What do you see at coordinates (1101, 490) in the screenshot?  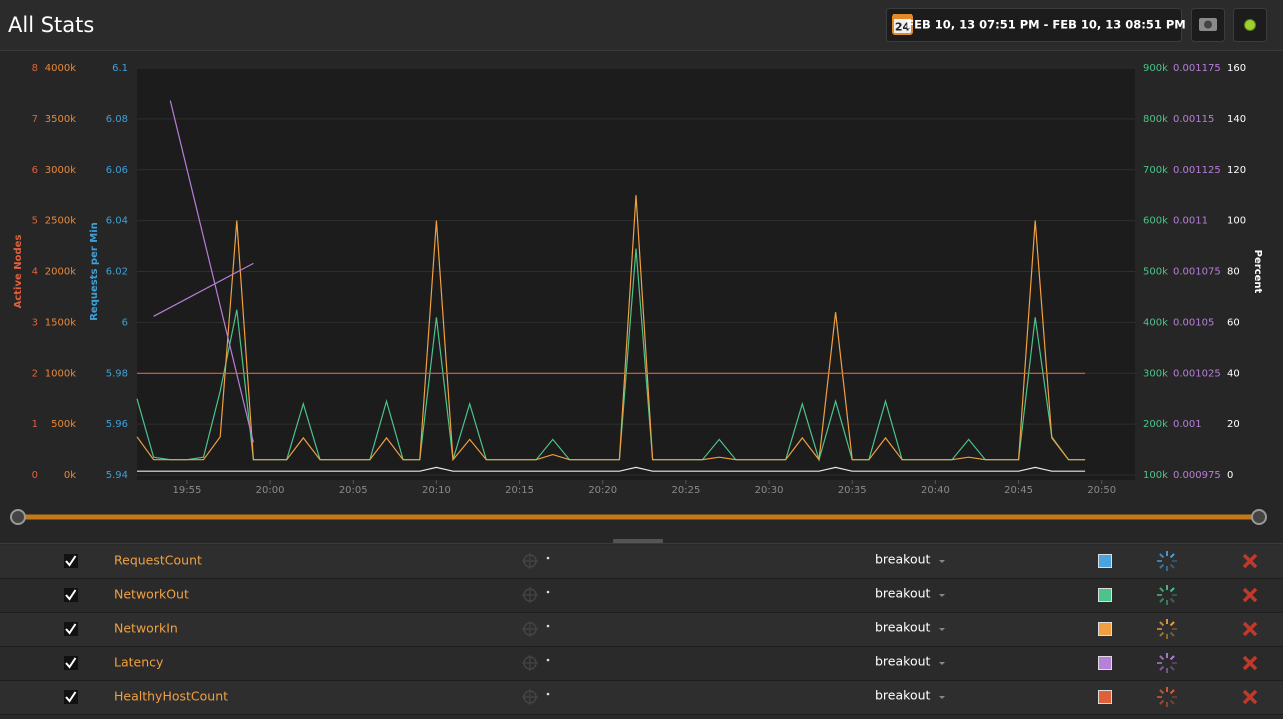 I see `x-tick-label: 20:50` at bounding box center [1101, 490].